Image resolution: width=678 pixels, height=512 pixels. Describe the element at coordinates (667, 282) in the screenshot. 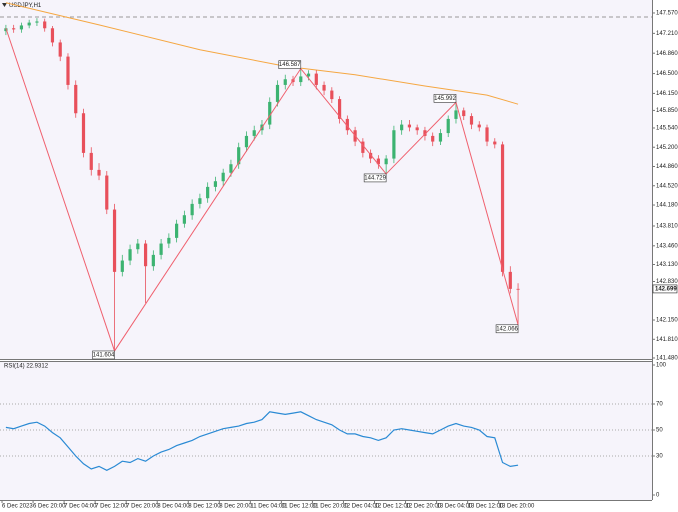

I see `y-tick-label: 142.830` at that location.